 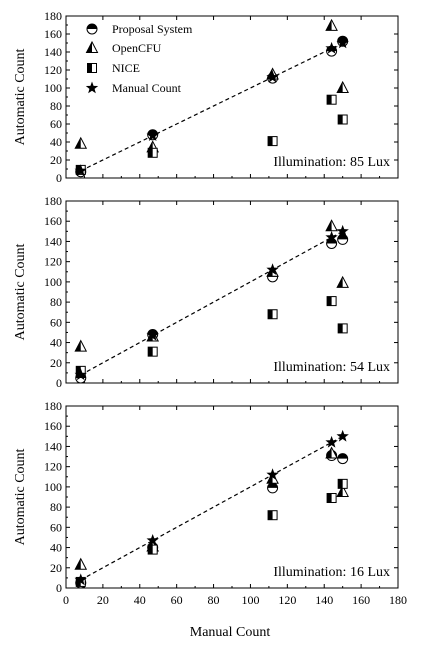 What do you see at coordinates (92, 46) in the screenshot?
I see `legend-marker-opencfu` at bounding box center [92, 46].